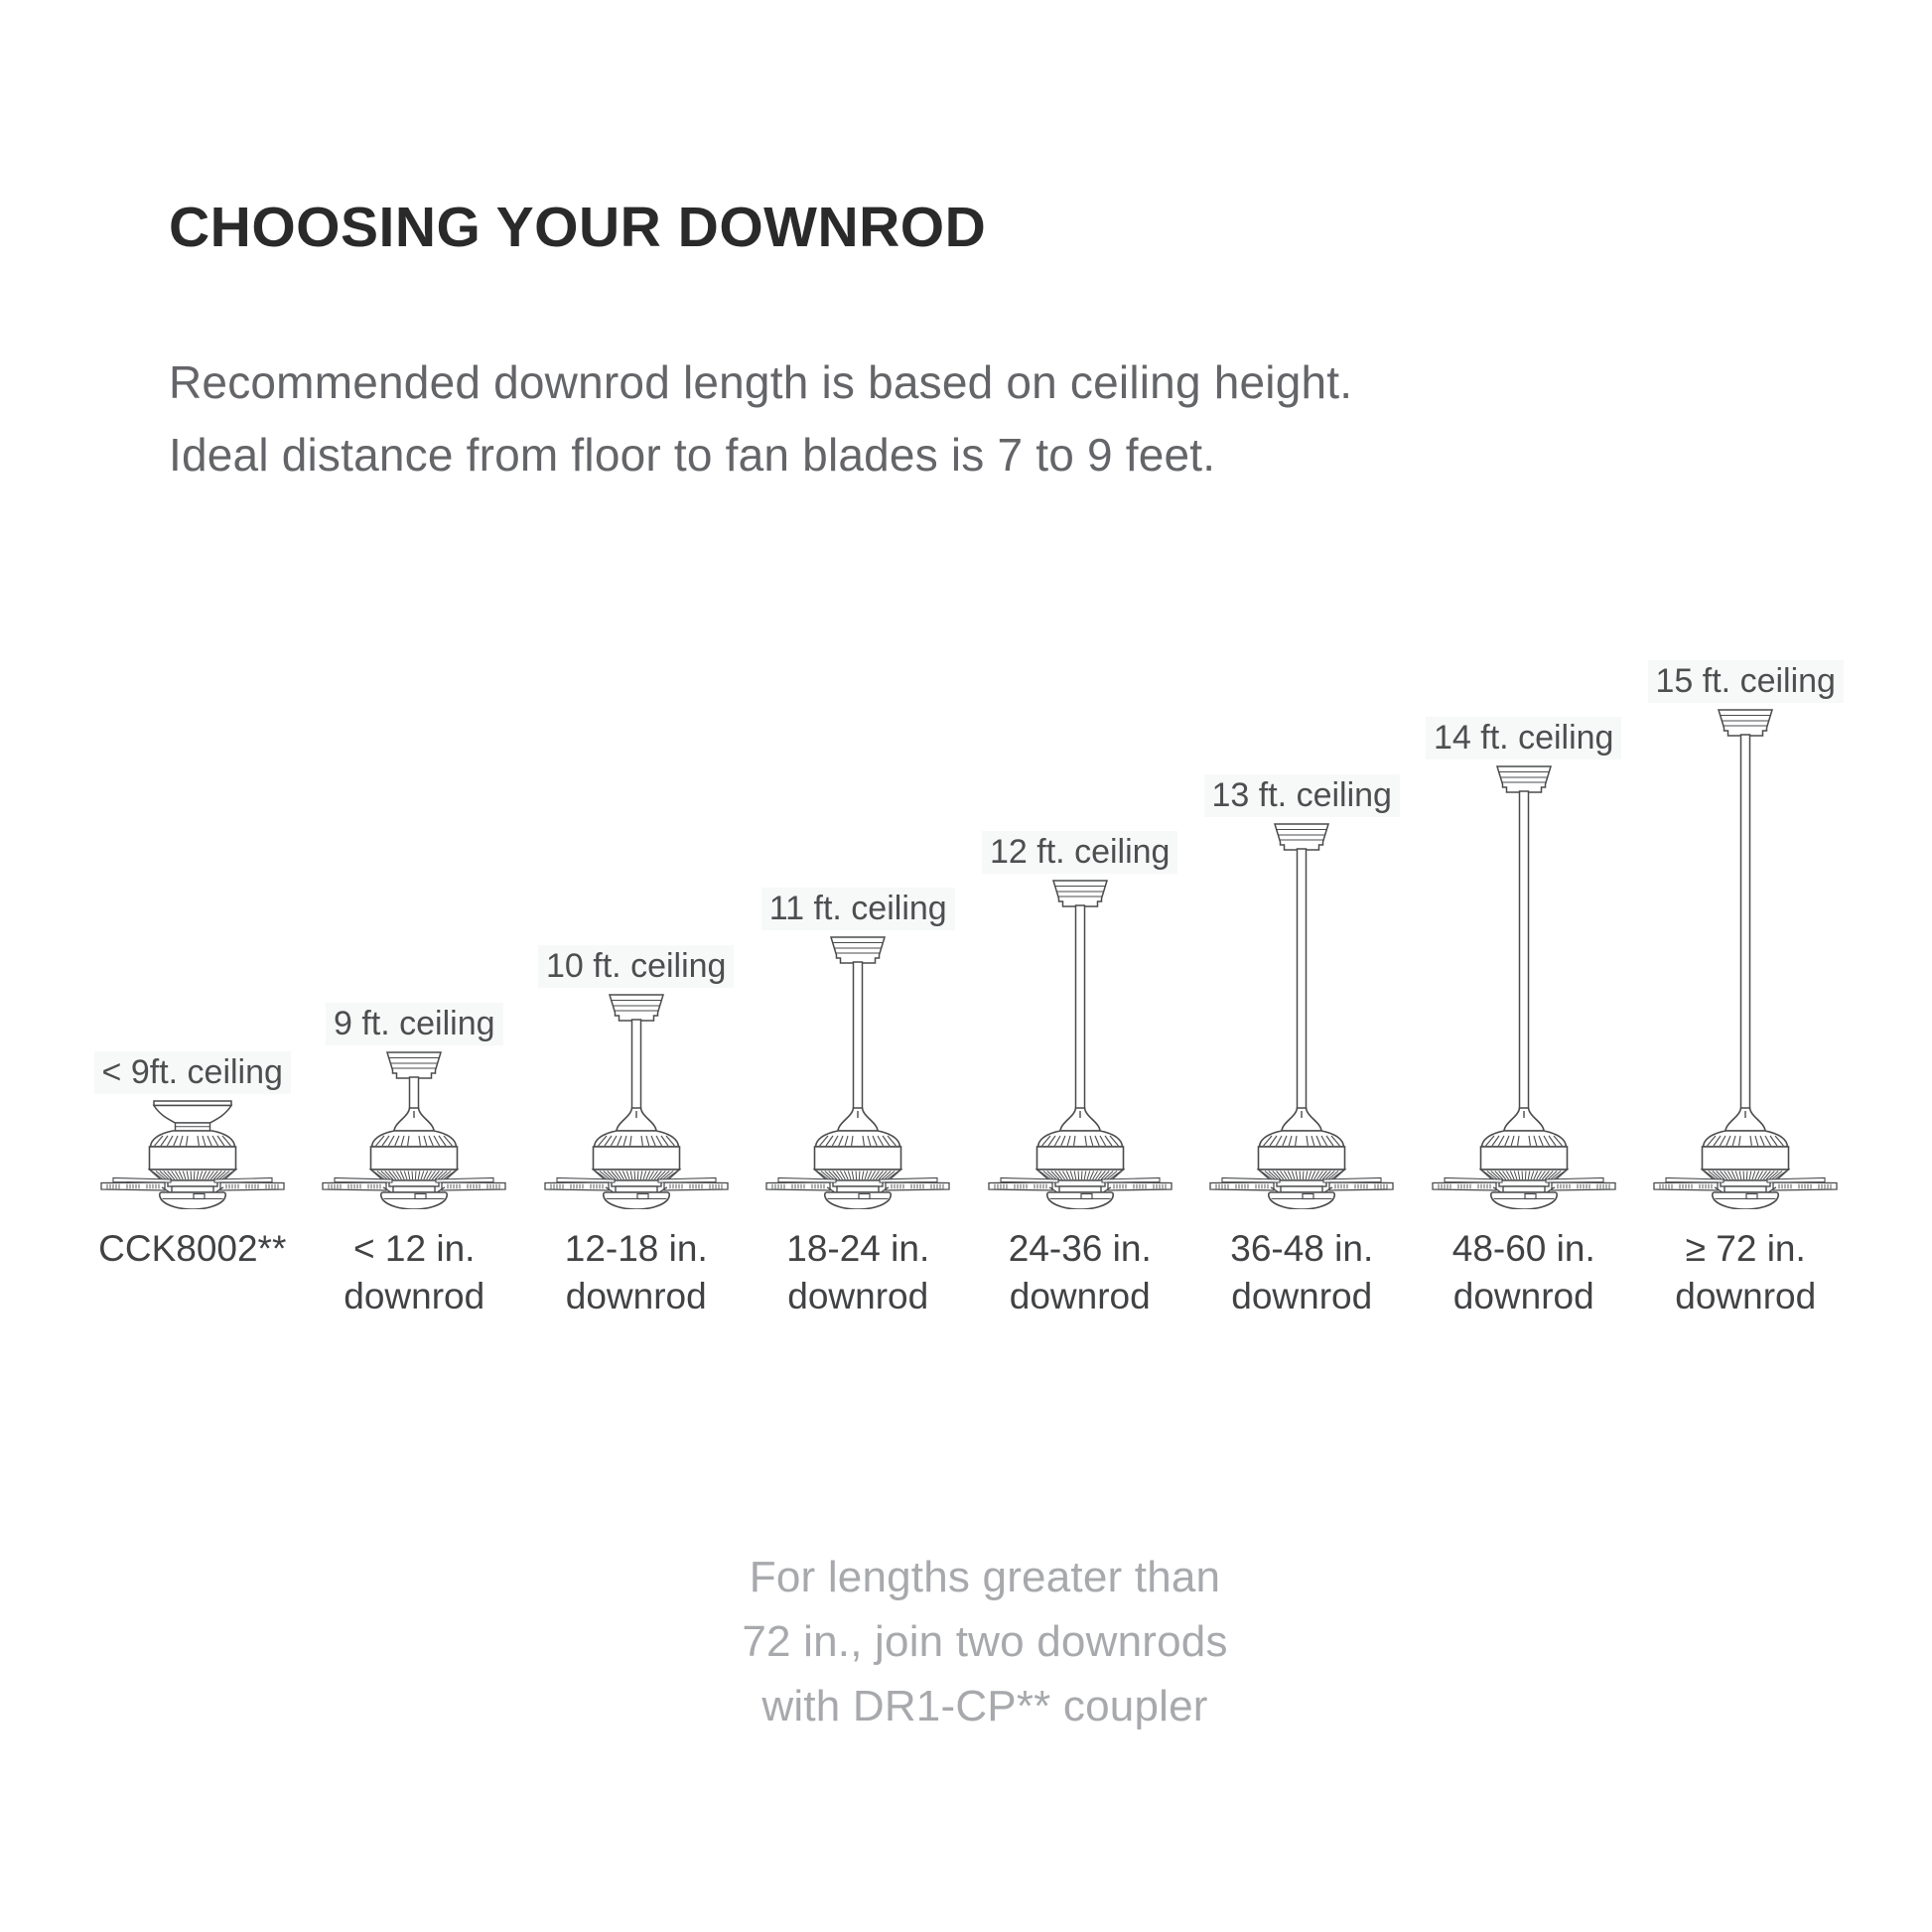  What do you see at coordinates (1523, 1249) in the screenshot?
I see `downrod-label-line-1: 48-60 in.` at bounding box center [1523, 1249].